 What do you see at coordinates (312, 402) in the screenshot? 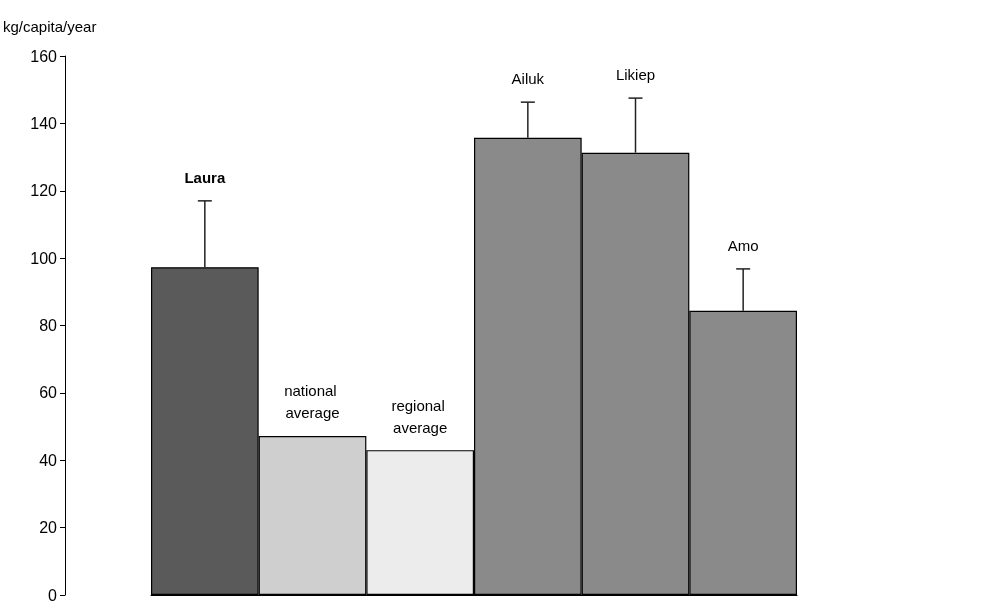
I see `x-tick-label: national average` at bounding box center [312, 402].